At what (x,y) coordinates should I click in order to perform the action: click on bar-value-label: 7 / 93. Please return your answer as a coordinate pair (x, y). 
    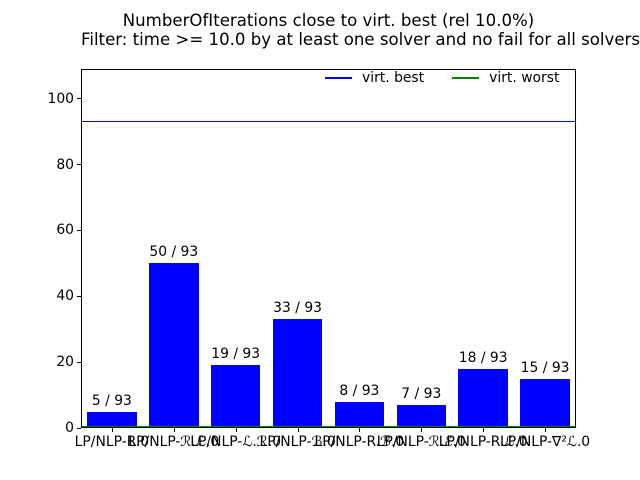
    Looking at the image, I should click on (421, 393).